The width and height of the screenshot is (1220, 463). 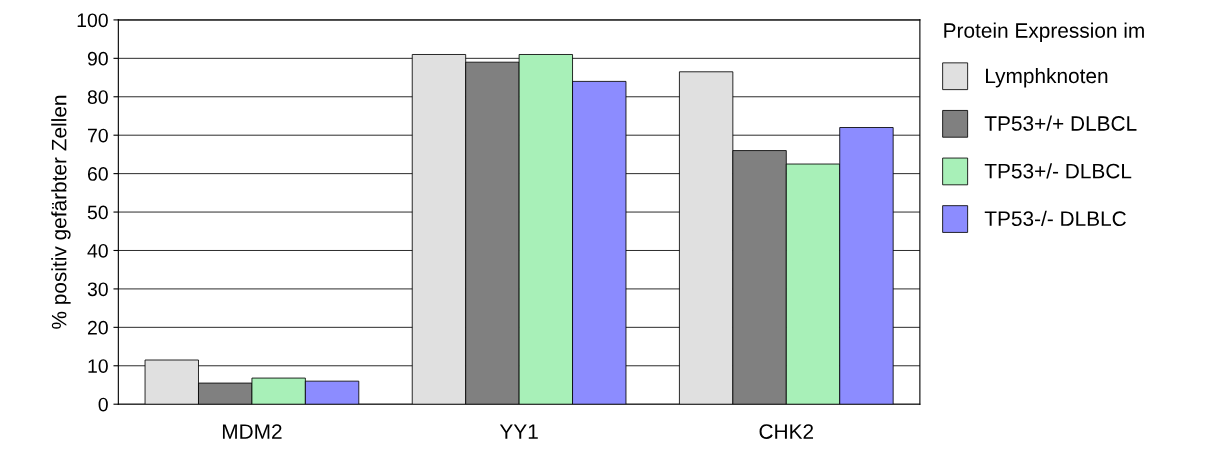 What do you see at coordinates (97, 97) in the screenshot?
I see `y-tick-label: 80` at bounding box center [97, 97].